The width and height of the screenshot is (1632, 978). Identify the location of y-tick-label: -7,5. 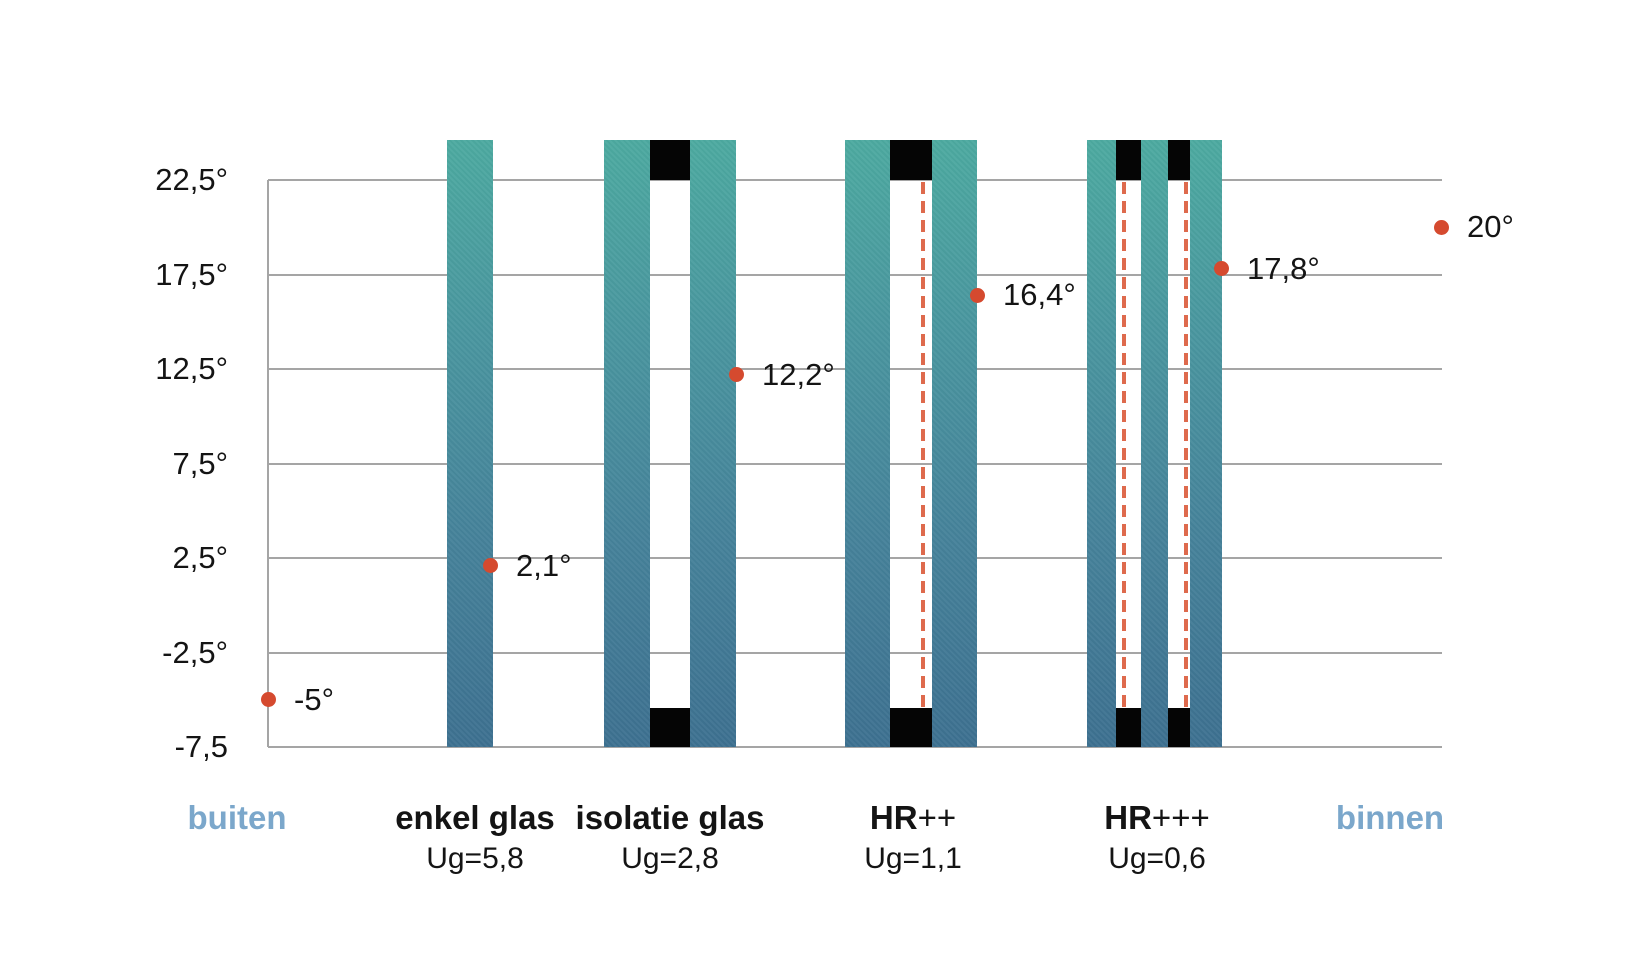
(201, 746).